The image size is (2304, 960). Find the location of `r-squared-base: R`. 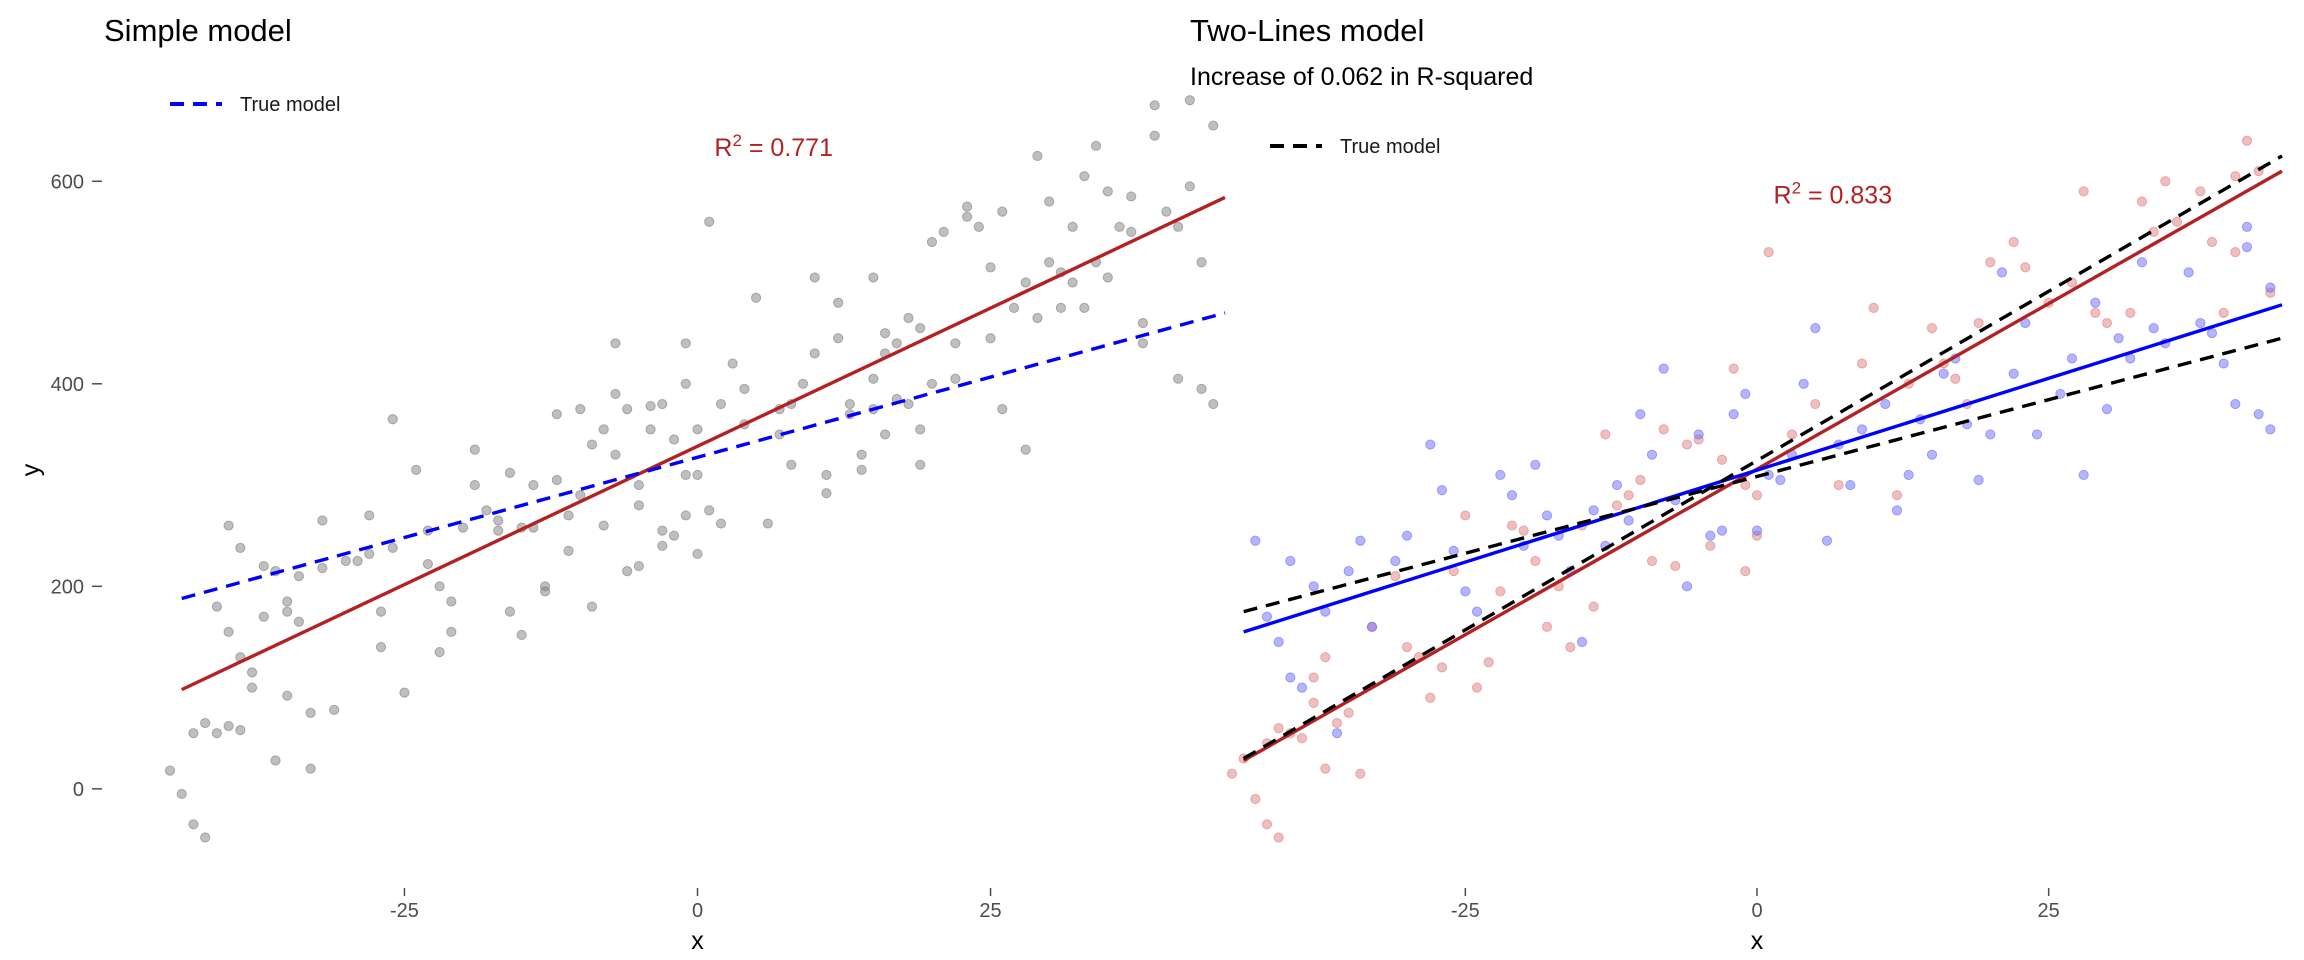

r-squared-base: R is located at coordinates (1783, 196).